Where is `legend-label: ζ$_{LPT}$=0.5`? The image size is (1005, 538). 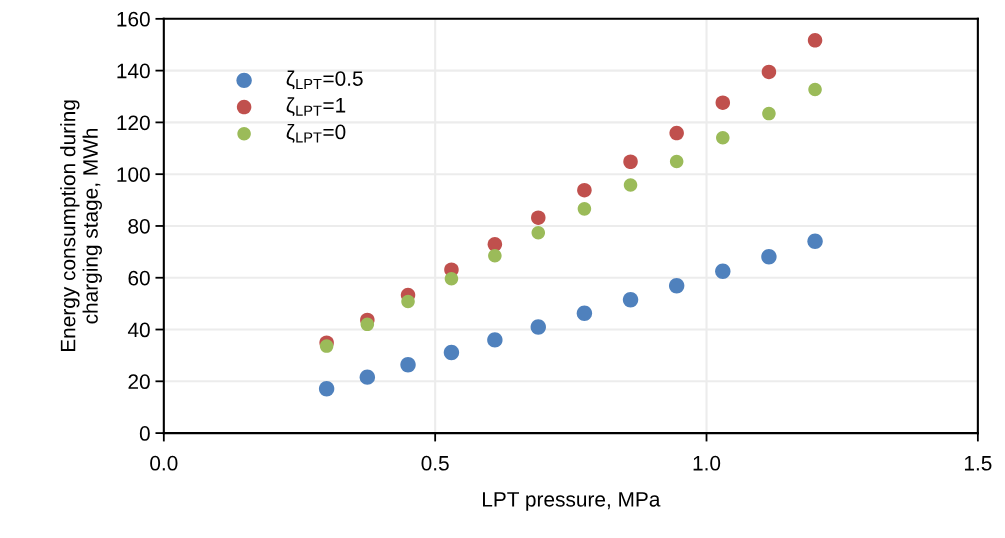 legend-label: ζ$_{LPT}$=0.5 is located at coordinates (324, 80).